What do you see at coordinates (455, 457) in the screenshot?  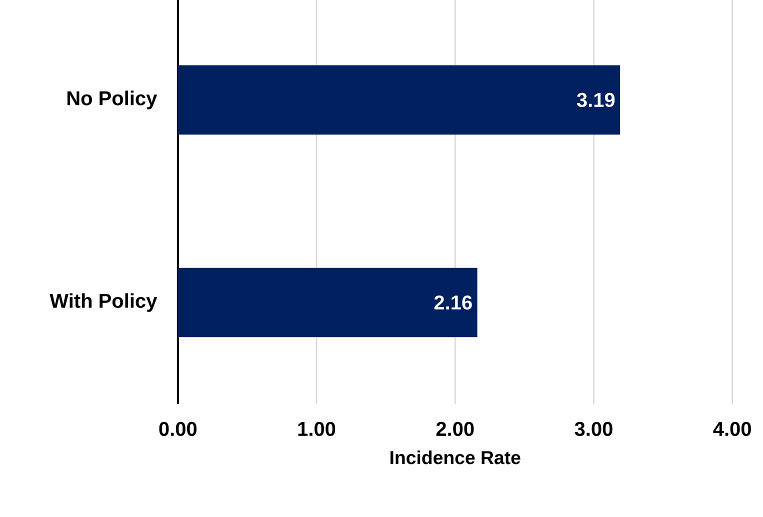 I see `x-axis-title: Incidence Rate` at bounding box center [455, 457].